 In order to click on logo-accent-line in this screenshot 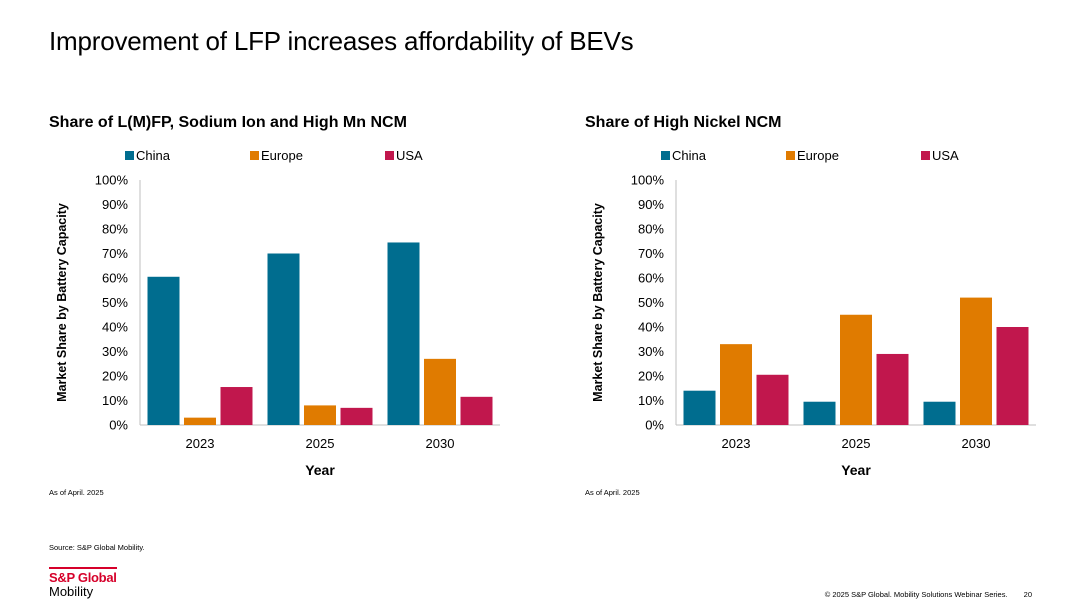, I will do `click(83, 568)`.